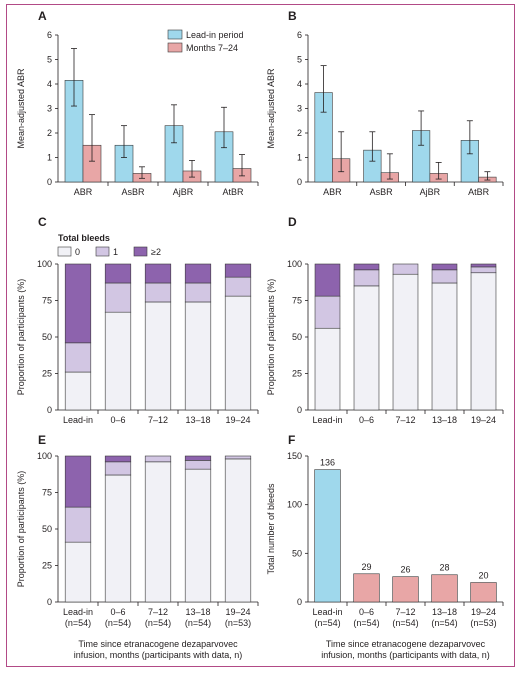 The image size is (521, 675). What do you see at coordinates (158, 617) in the screenshot?
I see `x-tick-label: 7–12 (n=54)` at bounding box center [158, 617].